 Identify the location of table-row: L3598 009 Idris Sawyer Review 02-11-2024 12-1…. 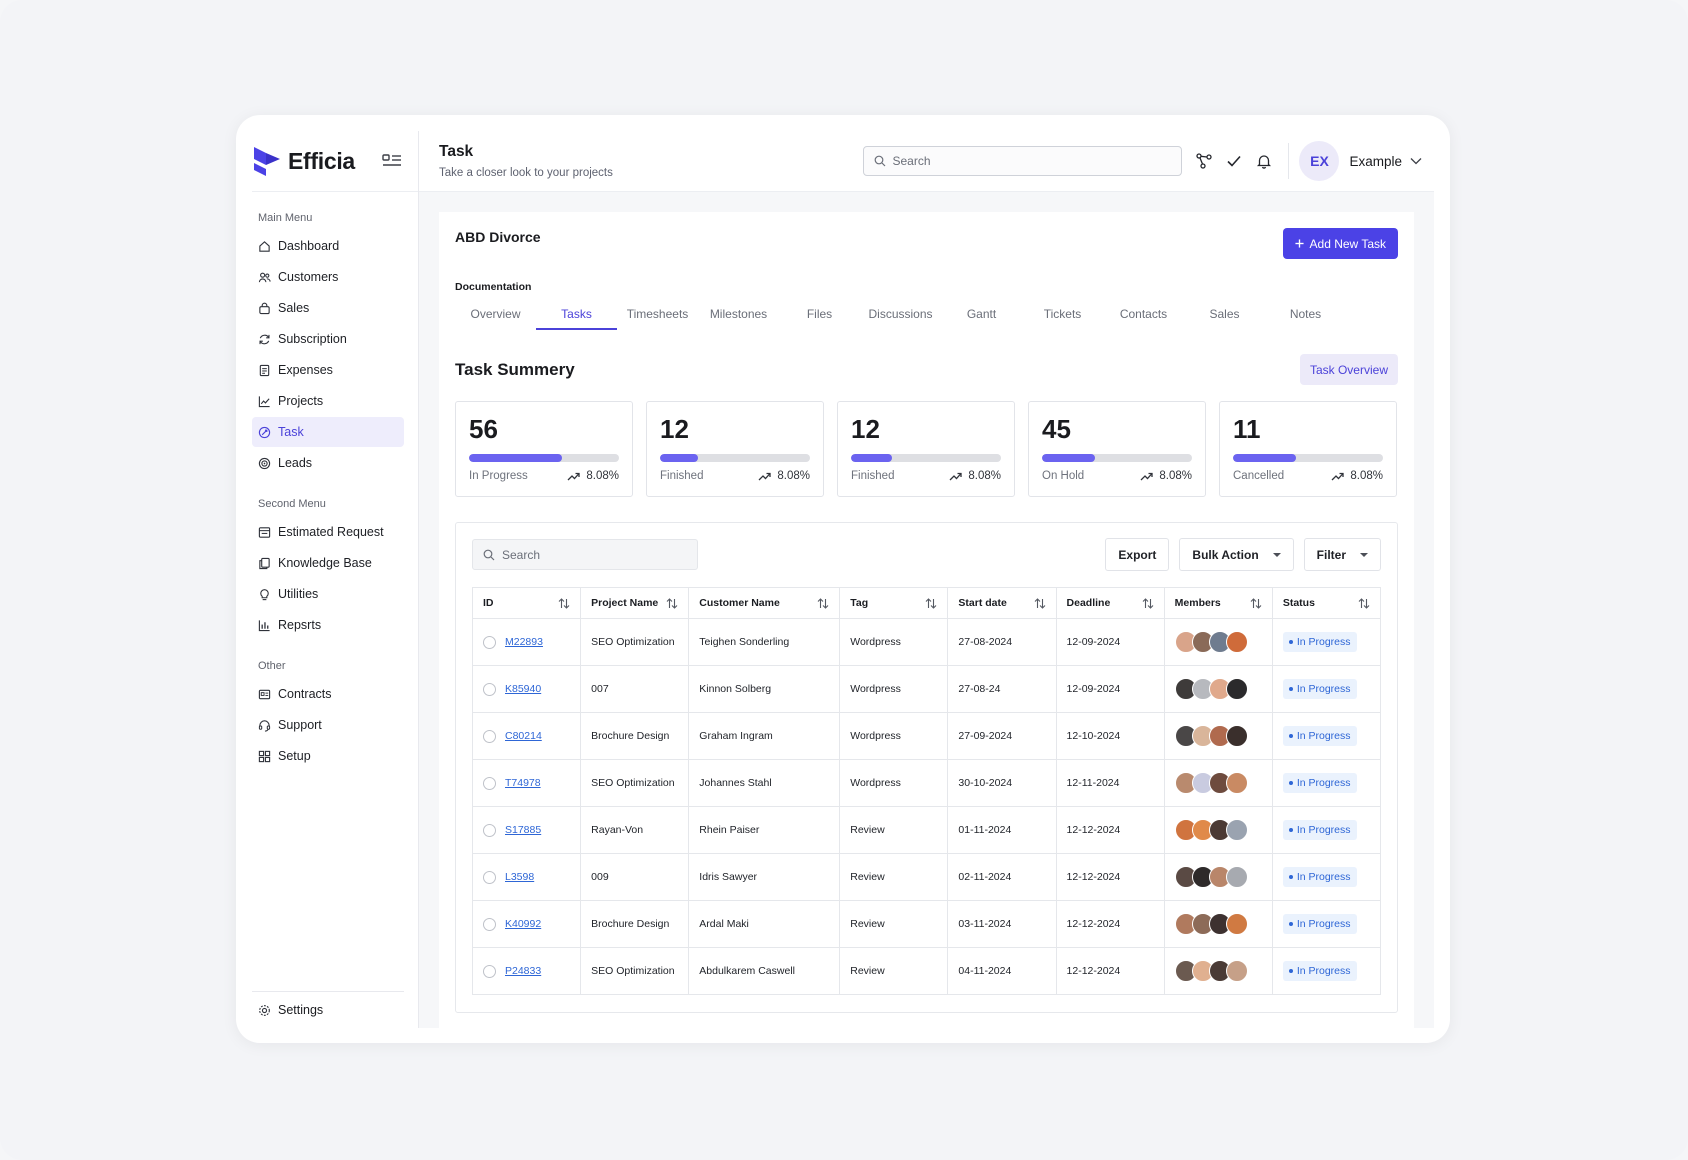
(926, 877).